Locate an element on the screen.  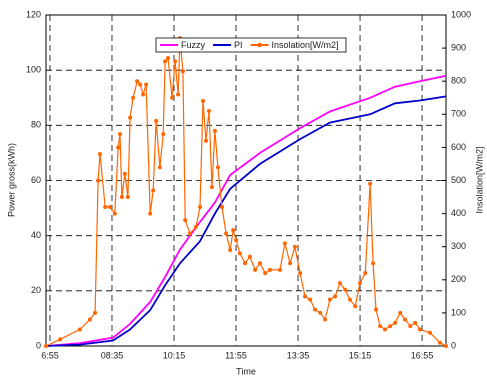
y2-tick-label: 300 is located at coordinates (458, 246).